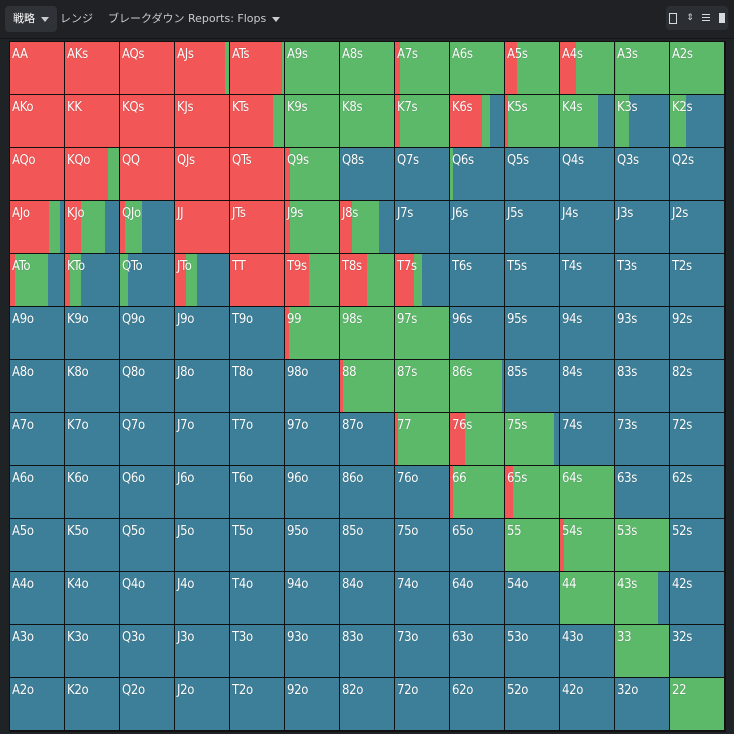  I want to click on tall-view-button, so click(722, 18).